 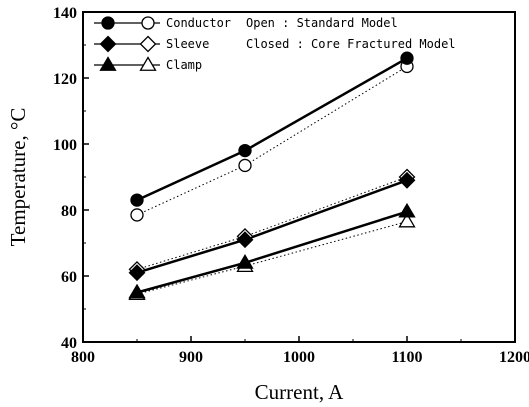 I want to click on y-tick-label: 100, so click(x=65, y=145).